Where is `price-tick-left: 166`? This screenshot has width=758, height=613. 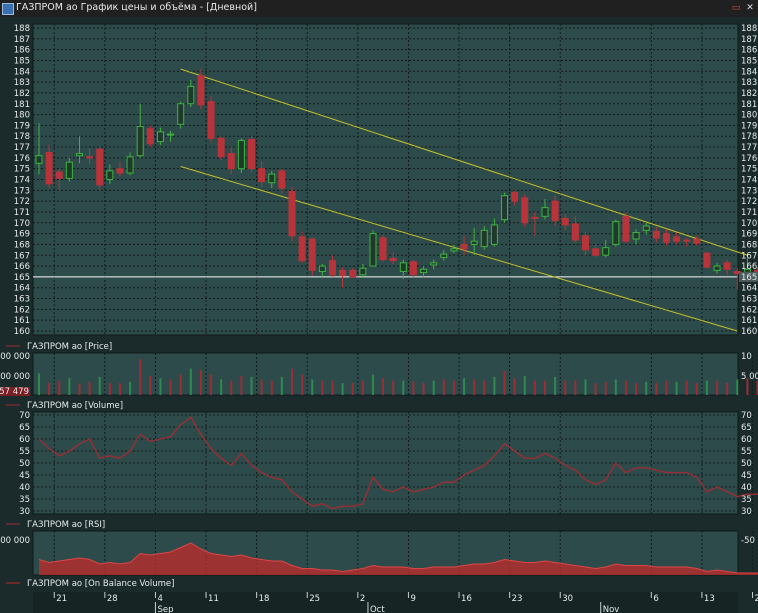 price-tick-left: 166 is located at coordinates (22, 267).